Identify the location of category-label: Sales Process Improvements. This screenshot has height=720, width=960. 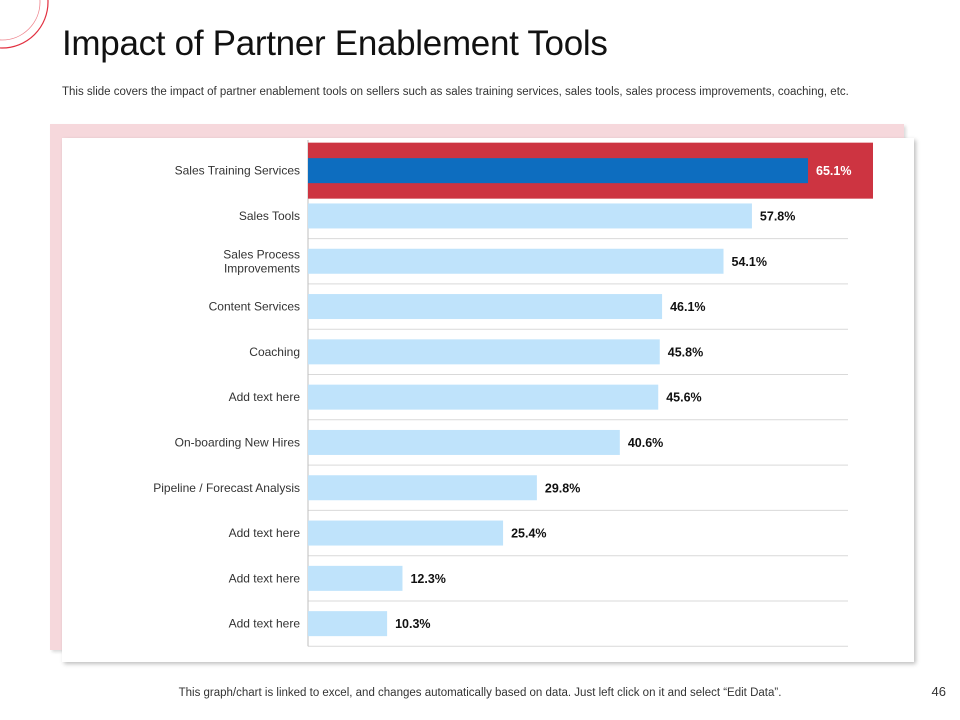
(261, 261).